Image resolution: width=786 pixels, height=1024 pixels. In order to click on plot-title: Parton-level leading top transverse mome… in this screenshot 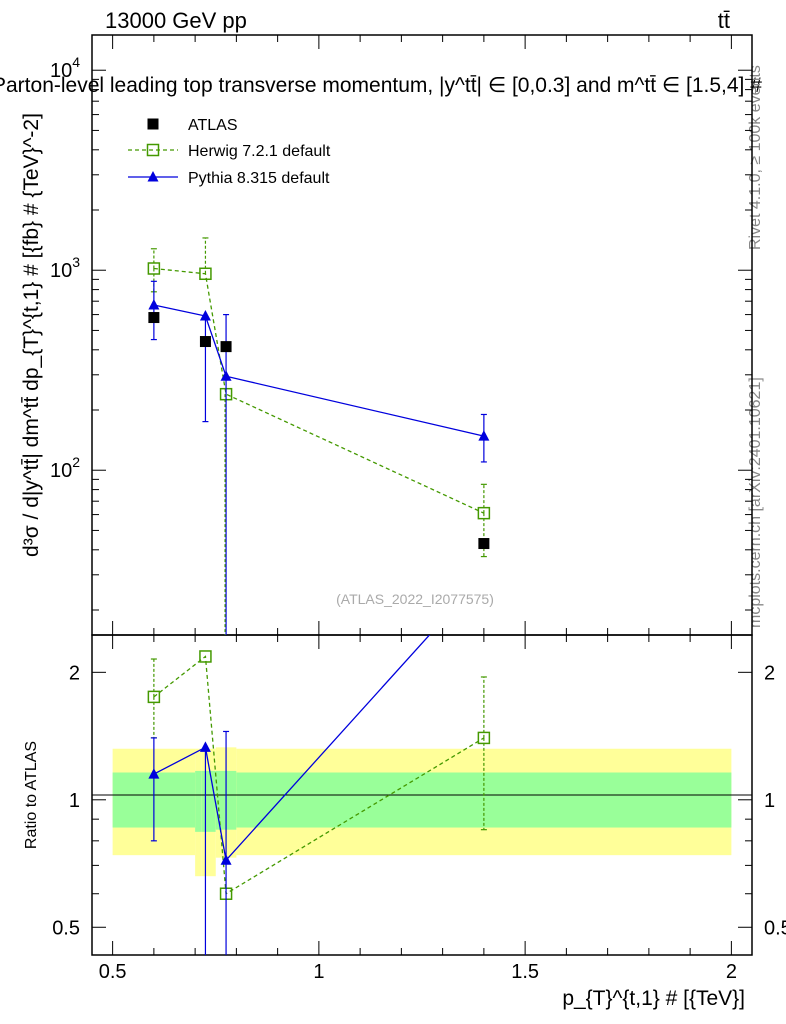, I will do `click(381, 85)`.